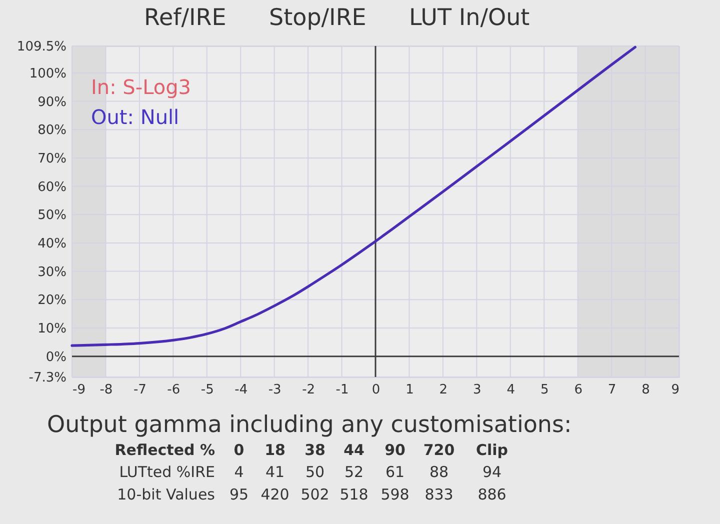  I want to click on text: 95, so click(239, 495).